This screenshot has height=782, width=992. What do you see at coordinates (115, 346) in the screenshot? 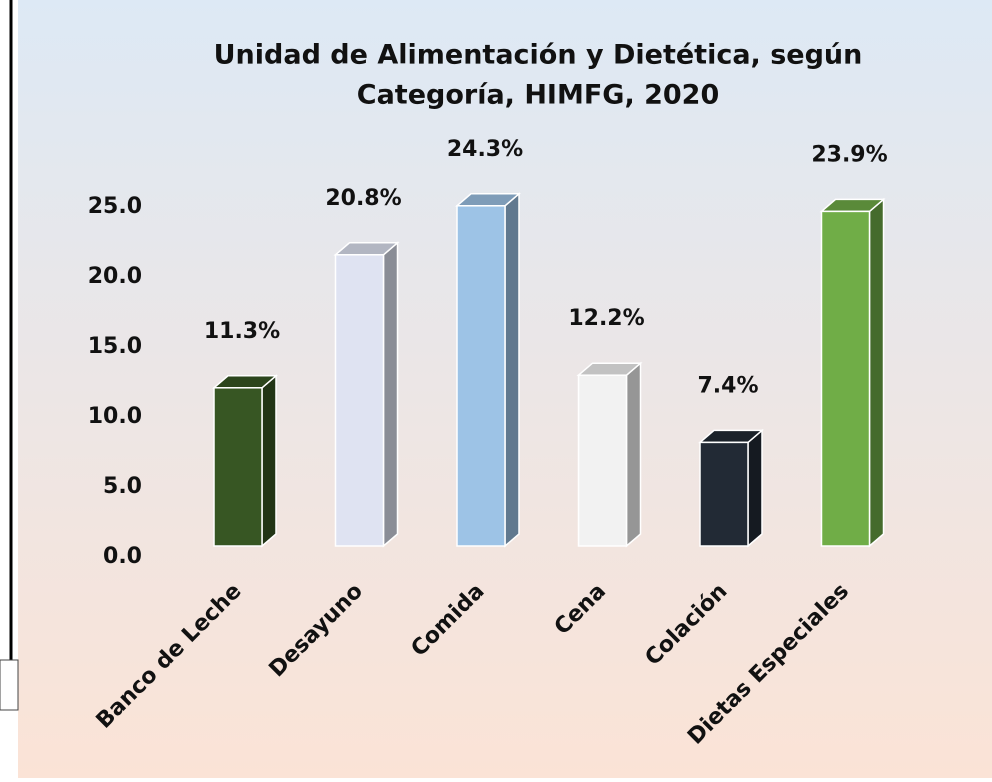
I see `y-tick-label: 15.0` at bounding box center [115, 346].